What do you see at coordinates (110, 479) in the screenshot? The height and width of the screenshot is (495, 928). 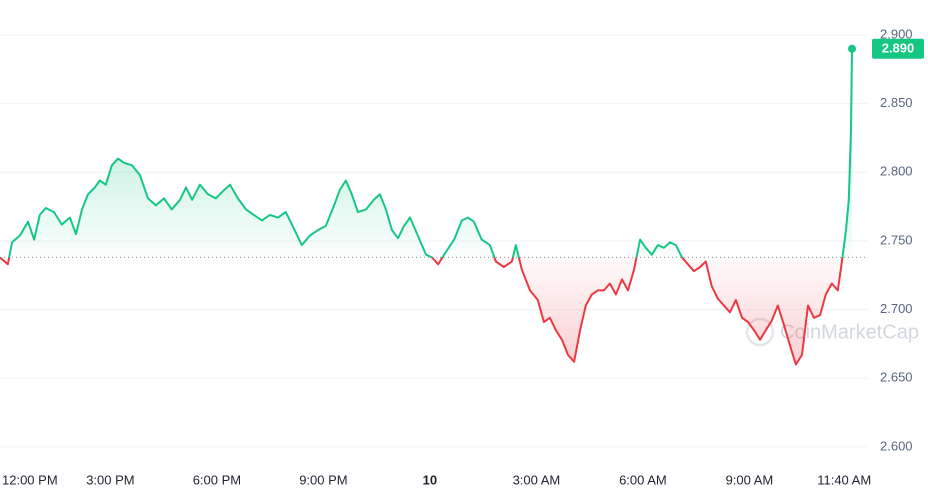 I see `x-tick-label: 3:00 PM` at bounding box center [110, 479].